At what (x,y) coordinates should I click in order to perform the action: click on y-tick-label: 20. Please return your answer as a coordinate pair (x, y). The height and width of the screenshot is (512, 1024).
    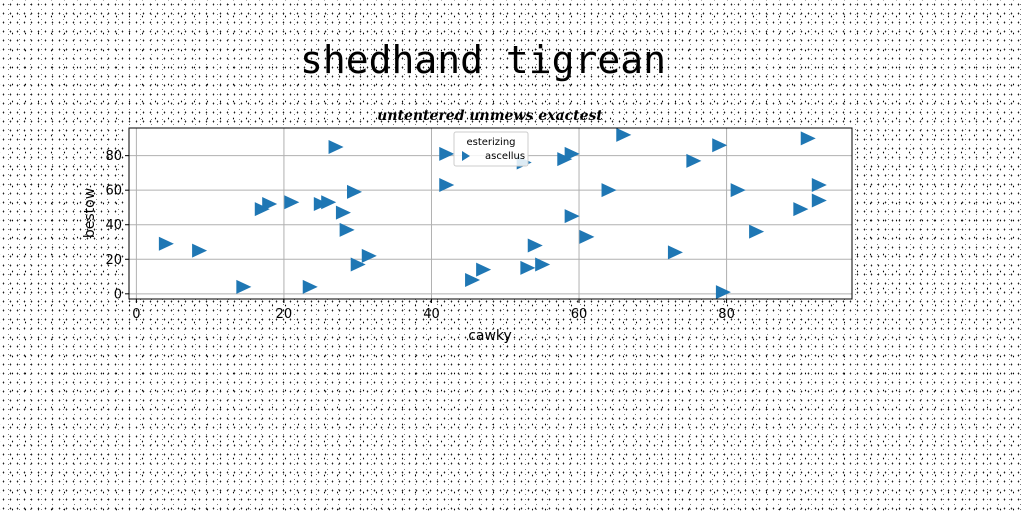
    Looking at the image, I should click on (113, 260).